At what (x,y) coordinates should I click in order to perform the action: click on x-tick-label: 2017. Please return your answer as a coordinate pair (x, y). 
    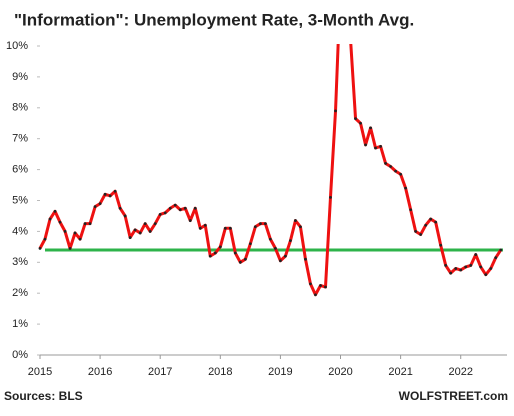
    Looking at the image, I should click on (160, 372).